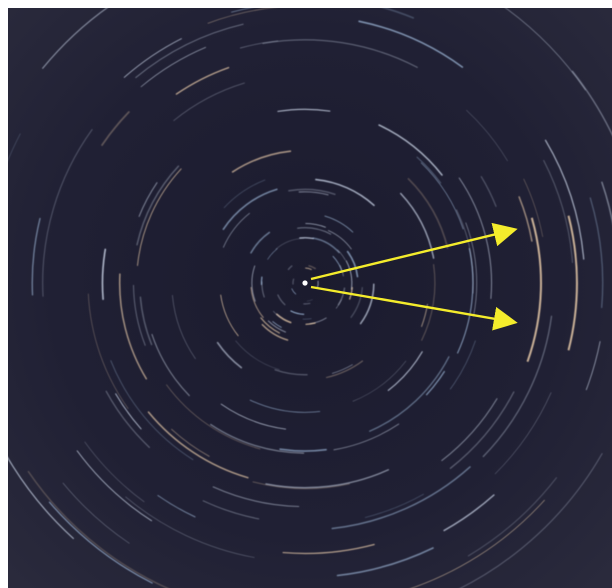 The image size is (612, 588). What do you see at coordinates (414, 308) in the screenshot?
I see `arrow-lower-right` at bounding box center [414, 308].